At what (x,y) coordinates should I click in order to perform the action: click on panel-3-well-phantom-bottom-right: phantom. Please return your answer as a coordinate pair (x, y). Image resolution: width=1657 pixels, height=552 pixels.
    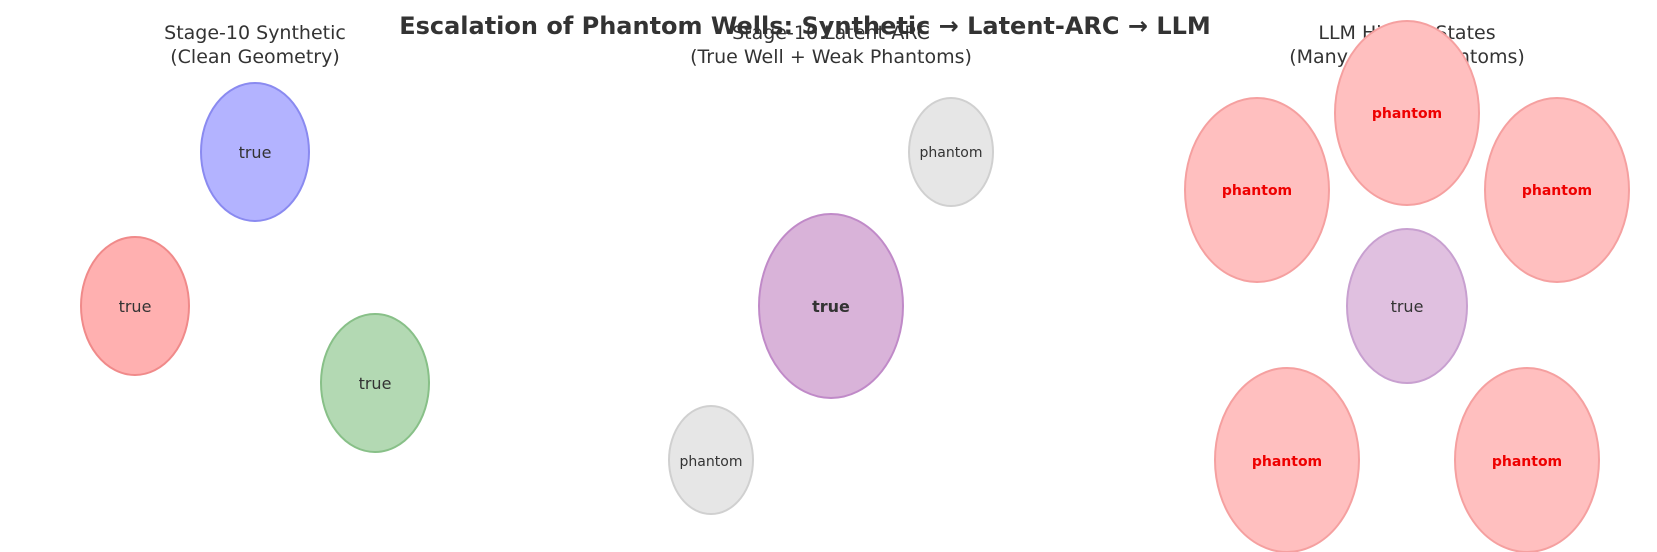
    Looking at the image, I should click on (1527, 459).